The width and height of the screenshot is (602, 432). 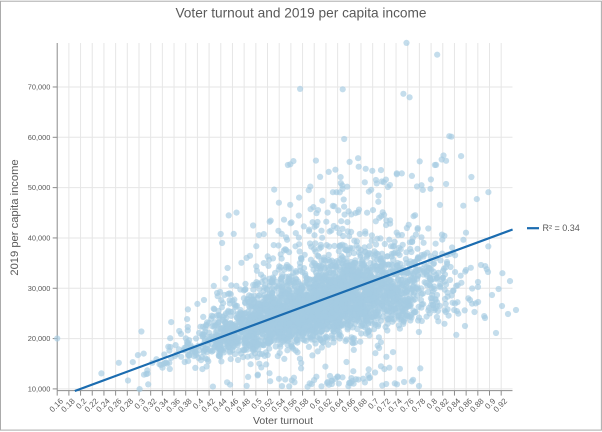 I want to click on svg-text: 60,000, so click(x=39, y=137).